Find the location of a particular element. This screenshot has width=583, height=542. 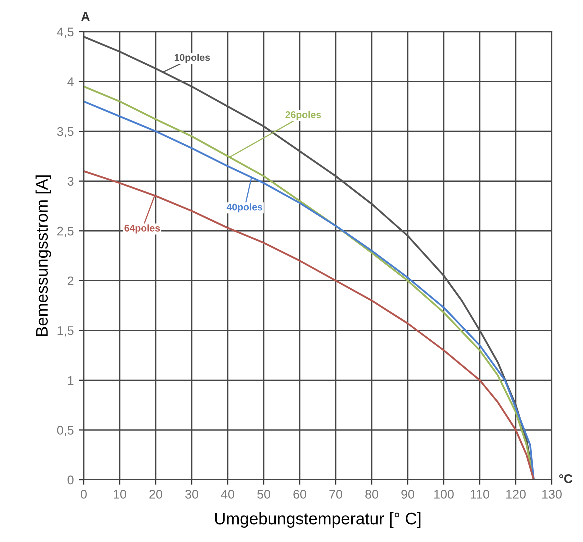

text: A is located at coordinates (86, 17).